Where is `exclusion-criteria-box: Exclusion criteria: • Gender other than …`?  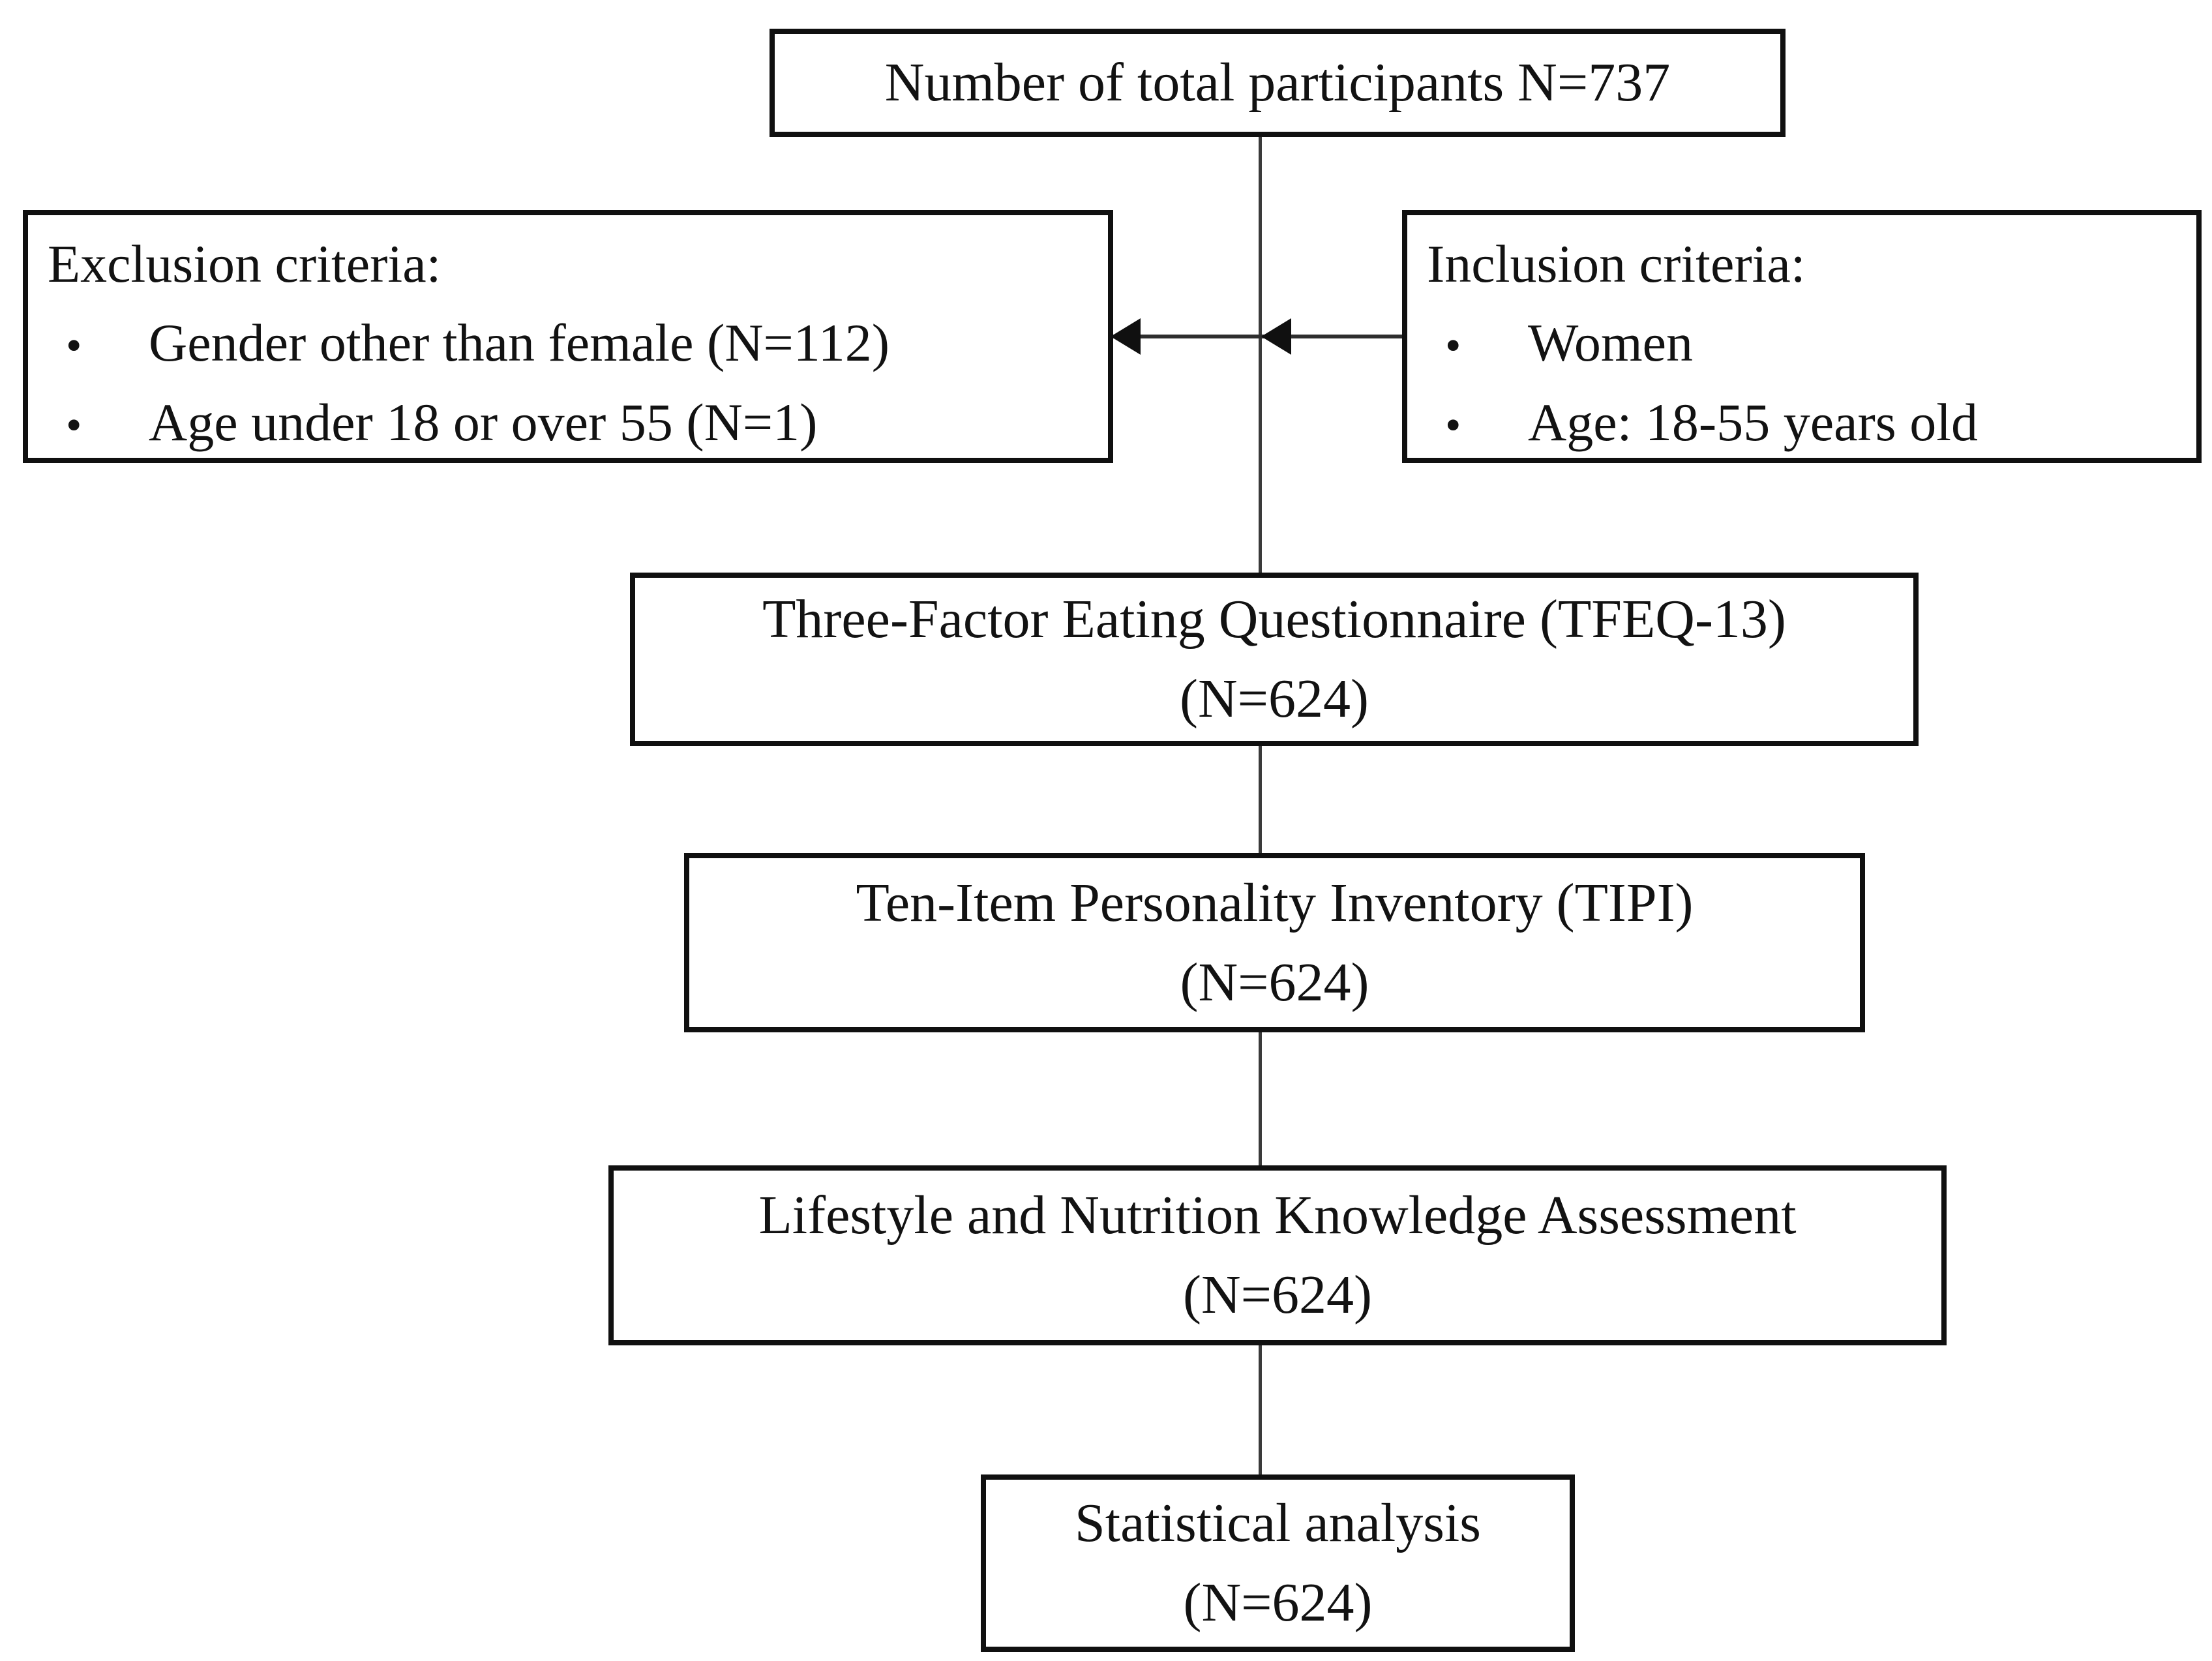 exclusion-criteria-box: Exclusion criteria: • Gender other than … is located at coordinates (568, 336).